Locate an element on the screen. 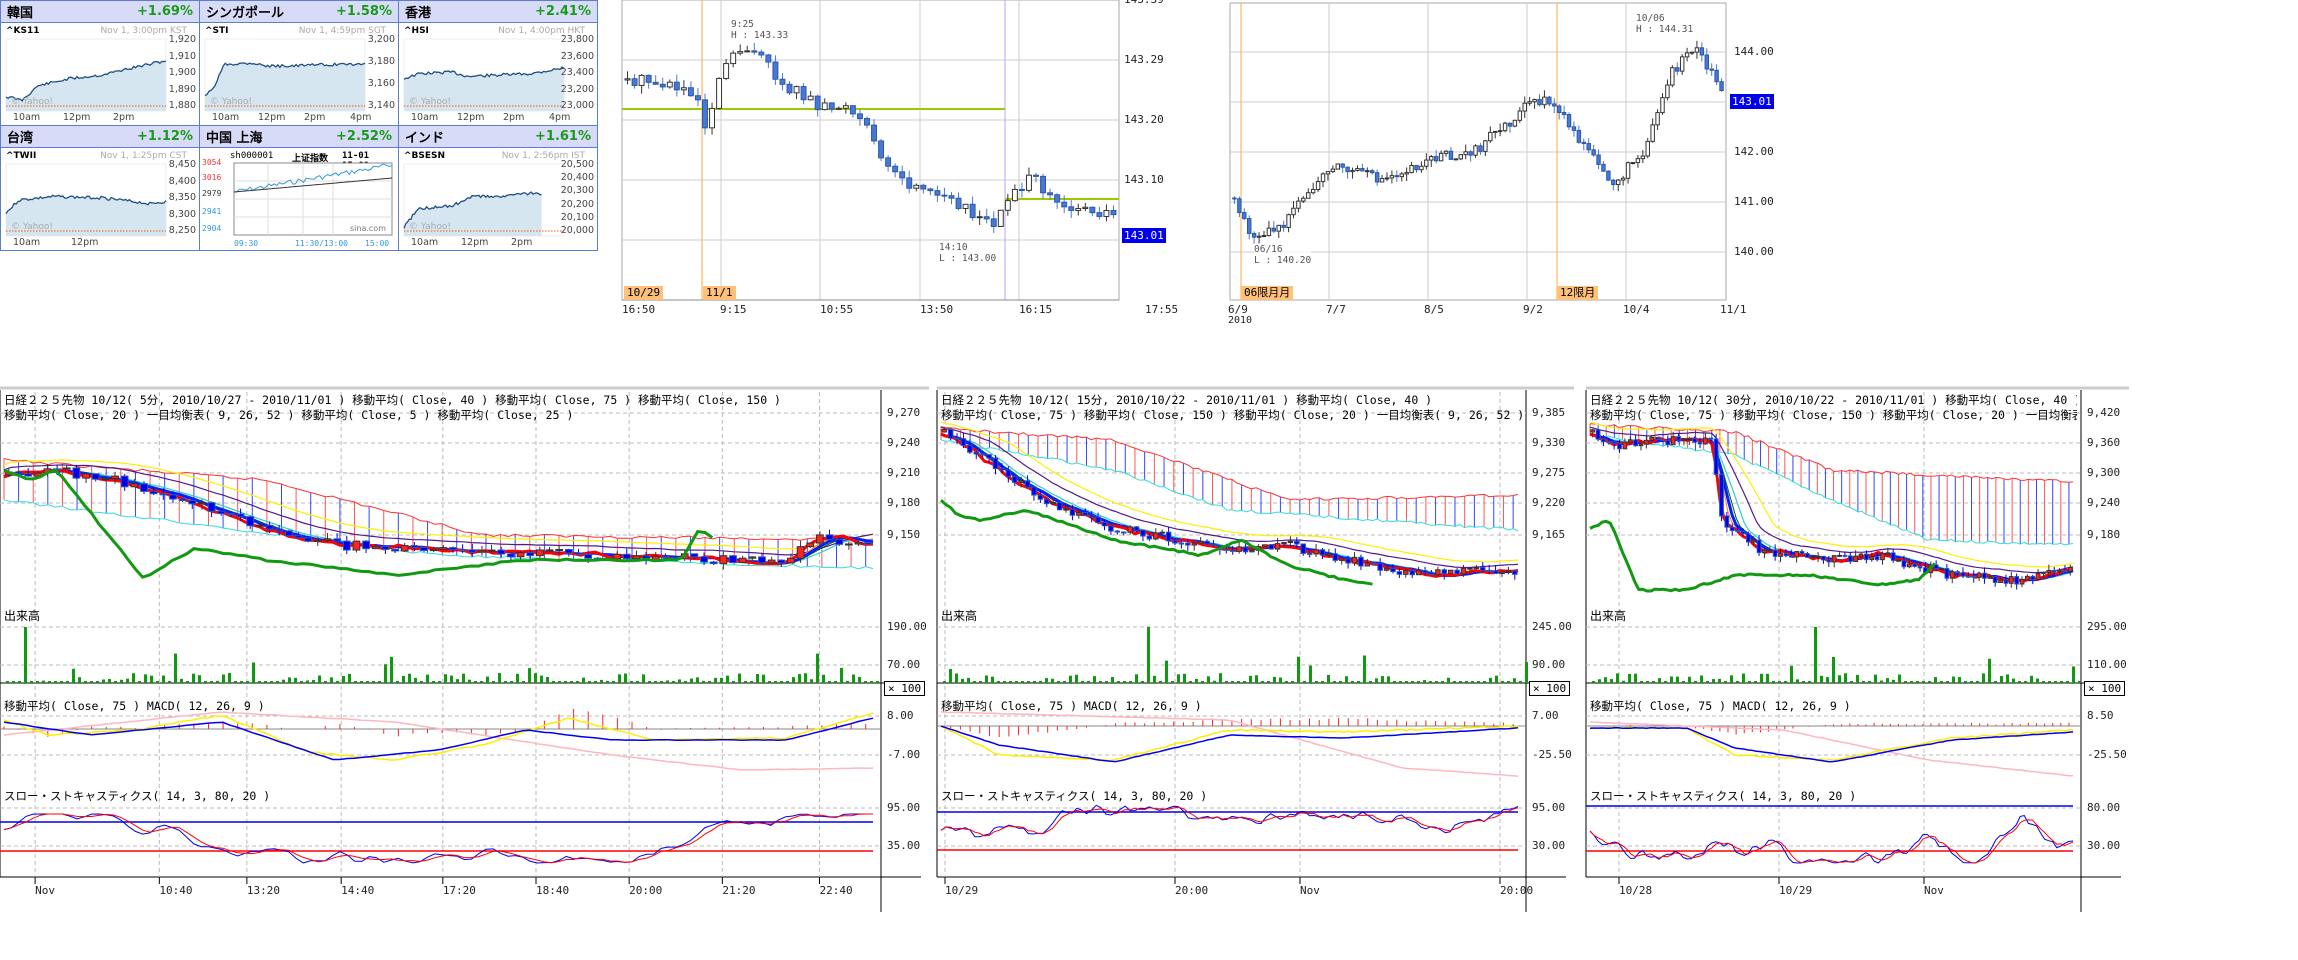 The height and width of the screenshot is (960, 2298). volume-label: 出来高 is located at coordinates (22, 616).